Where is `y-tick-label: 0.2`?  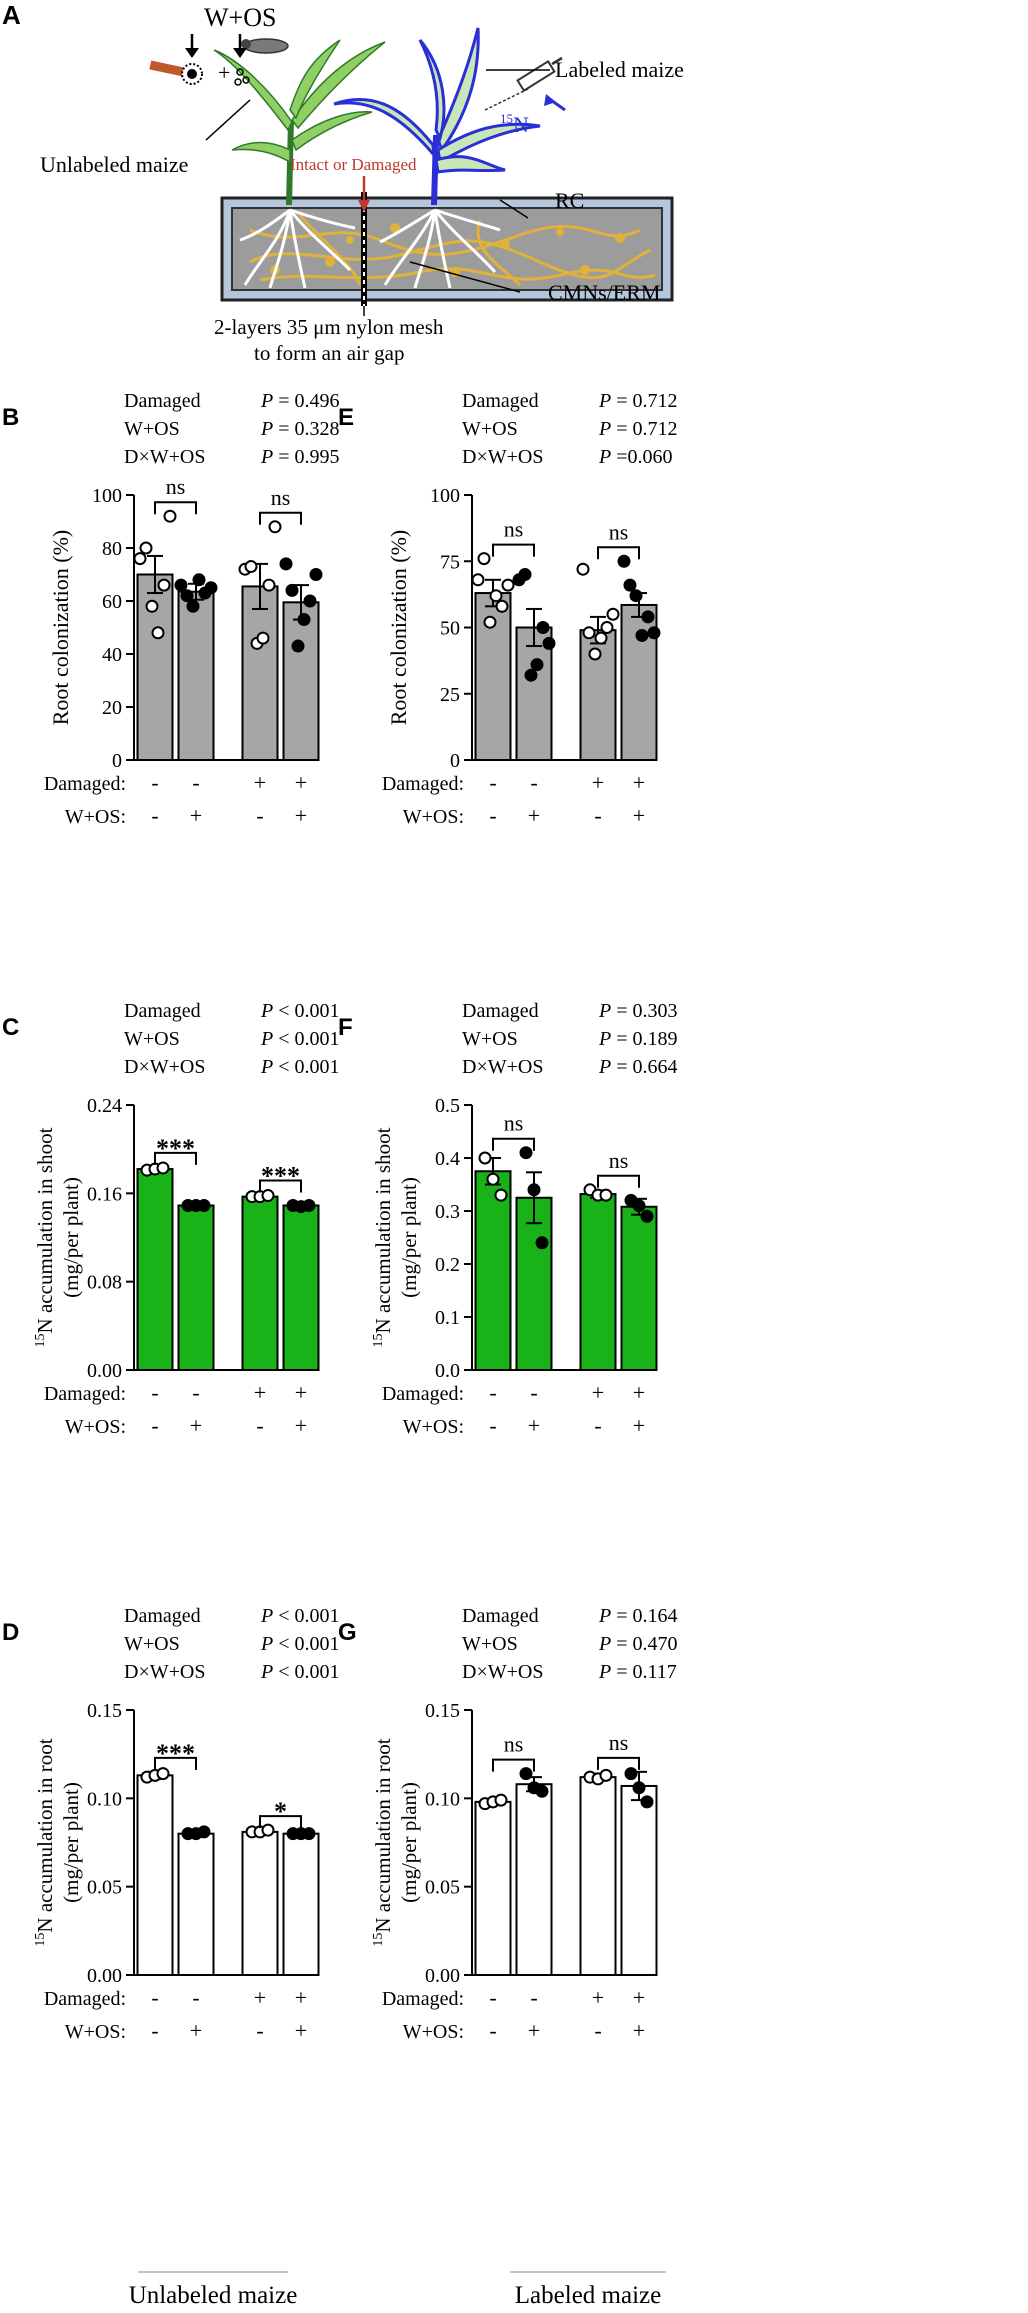
y-tick-label: 0.2 is located at coordinates (447, 1265).